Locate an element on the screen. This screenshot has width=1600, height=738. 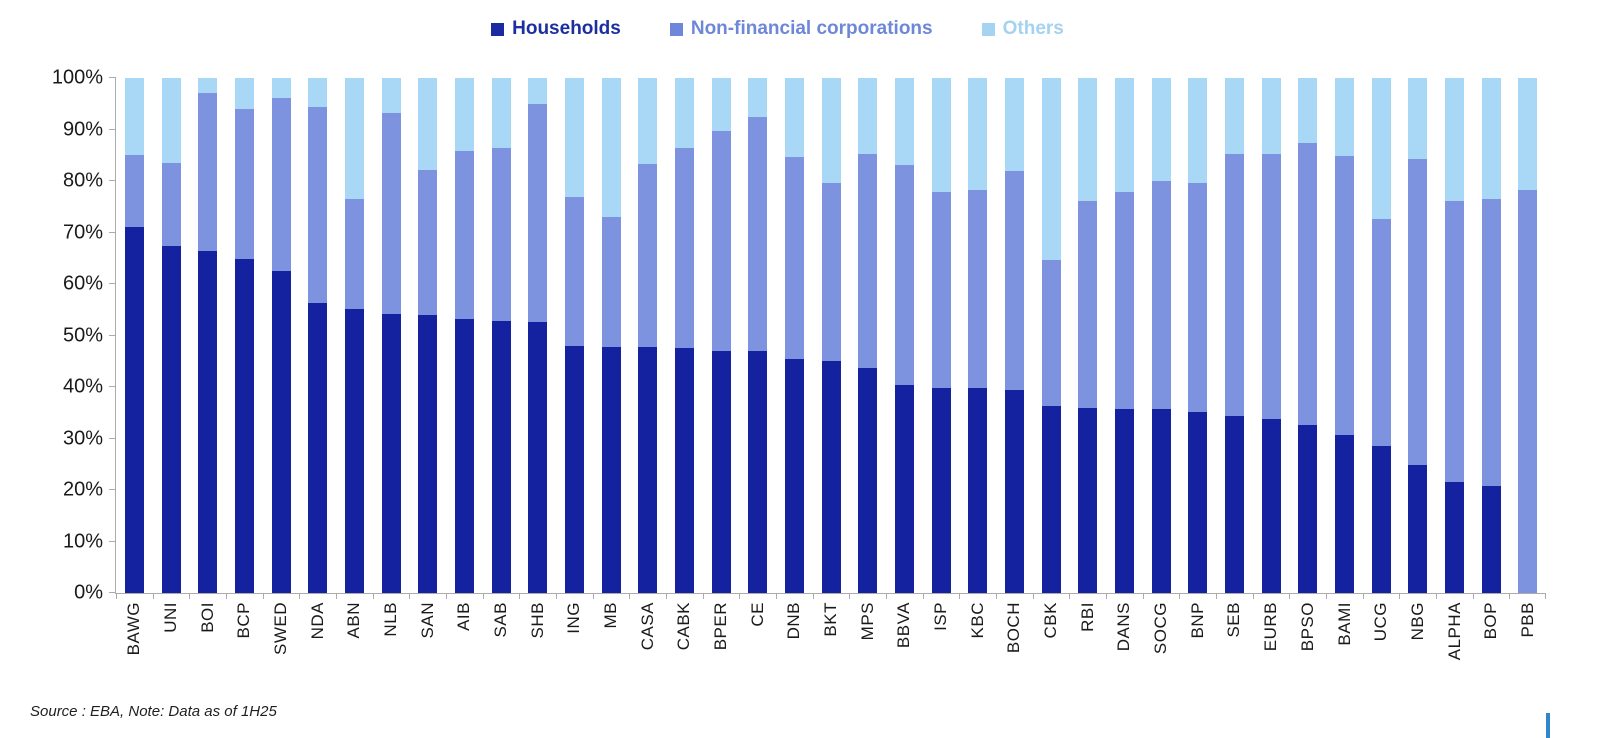
x-axis-label: PBB is located at coordinates (1527, 620).